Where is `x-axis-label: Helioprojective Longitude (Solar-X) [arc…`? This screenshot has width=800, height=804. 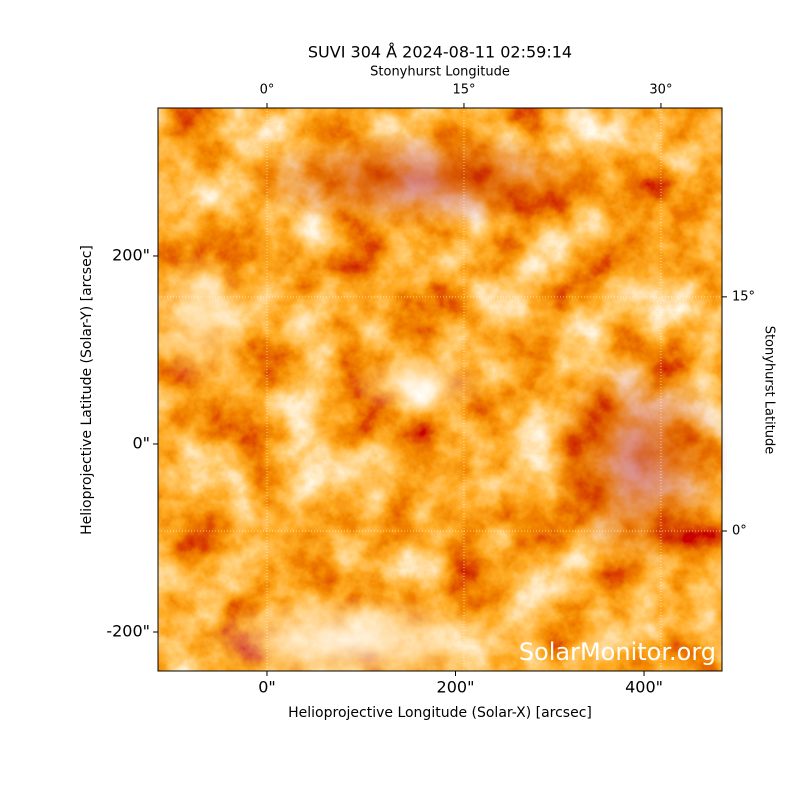
x-axis-label: Helioprojective Longitude (Solar-X) [arc… is located at coordinates (440, 713).